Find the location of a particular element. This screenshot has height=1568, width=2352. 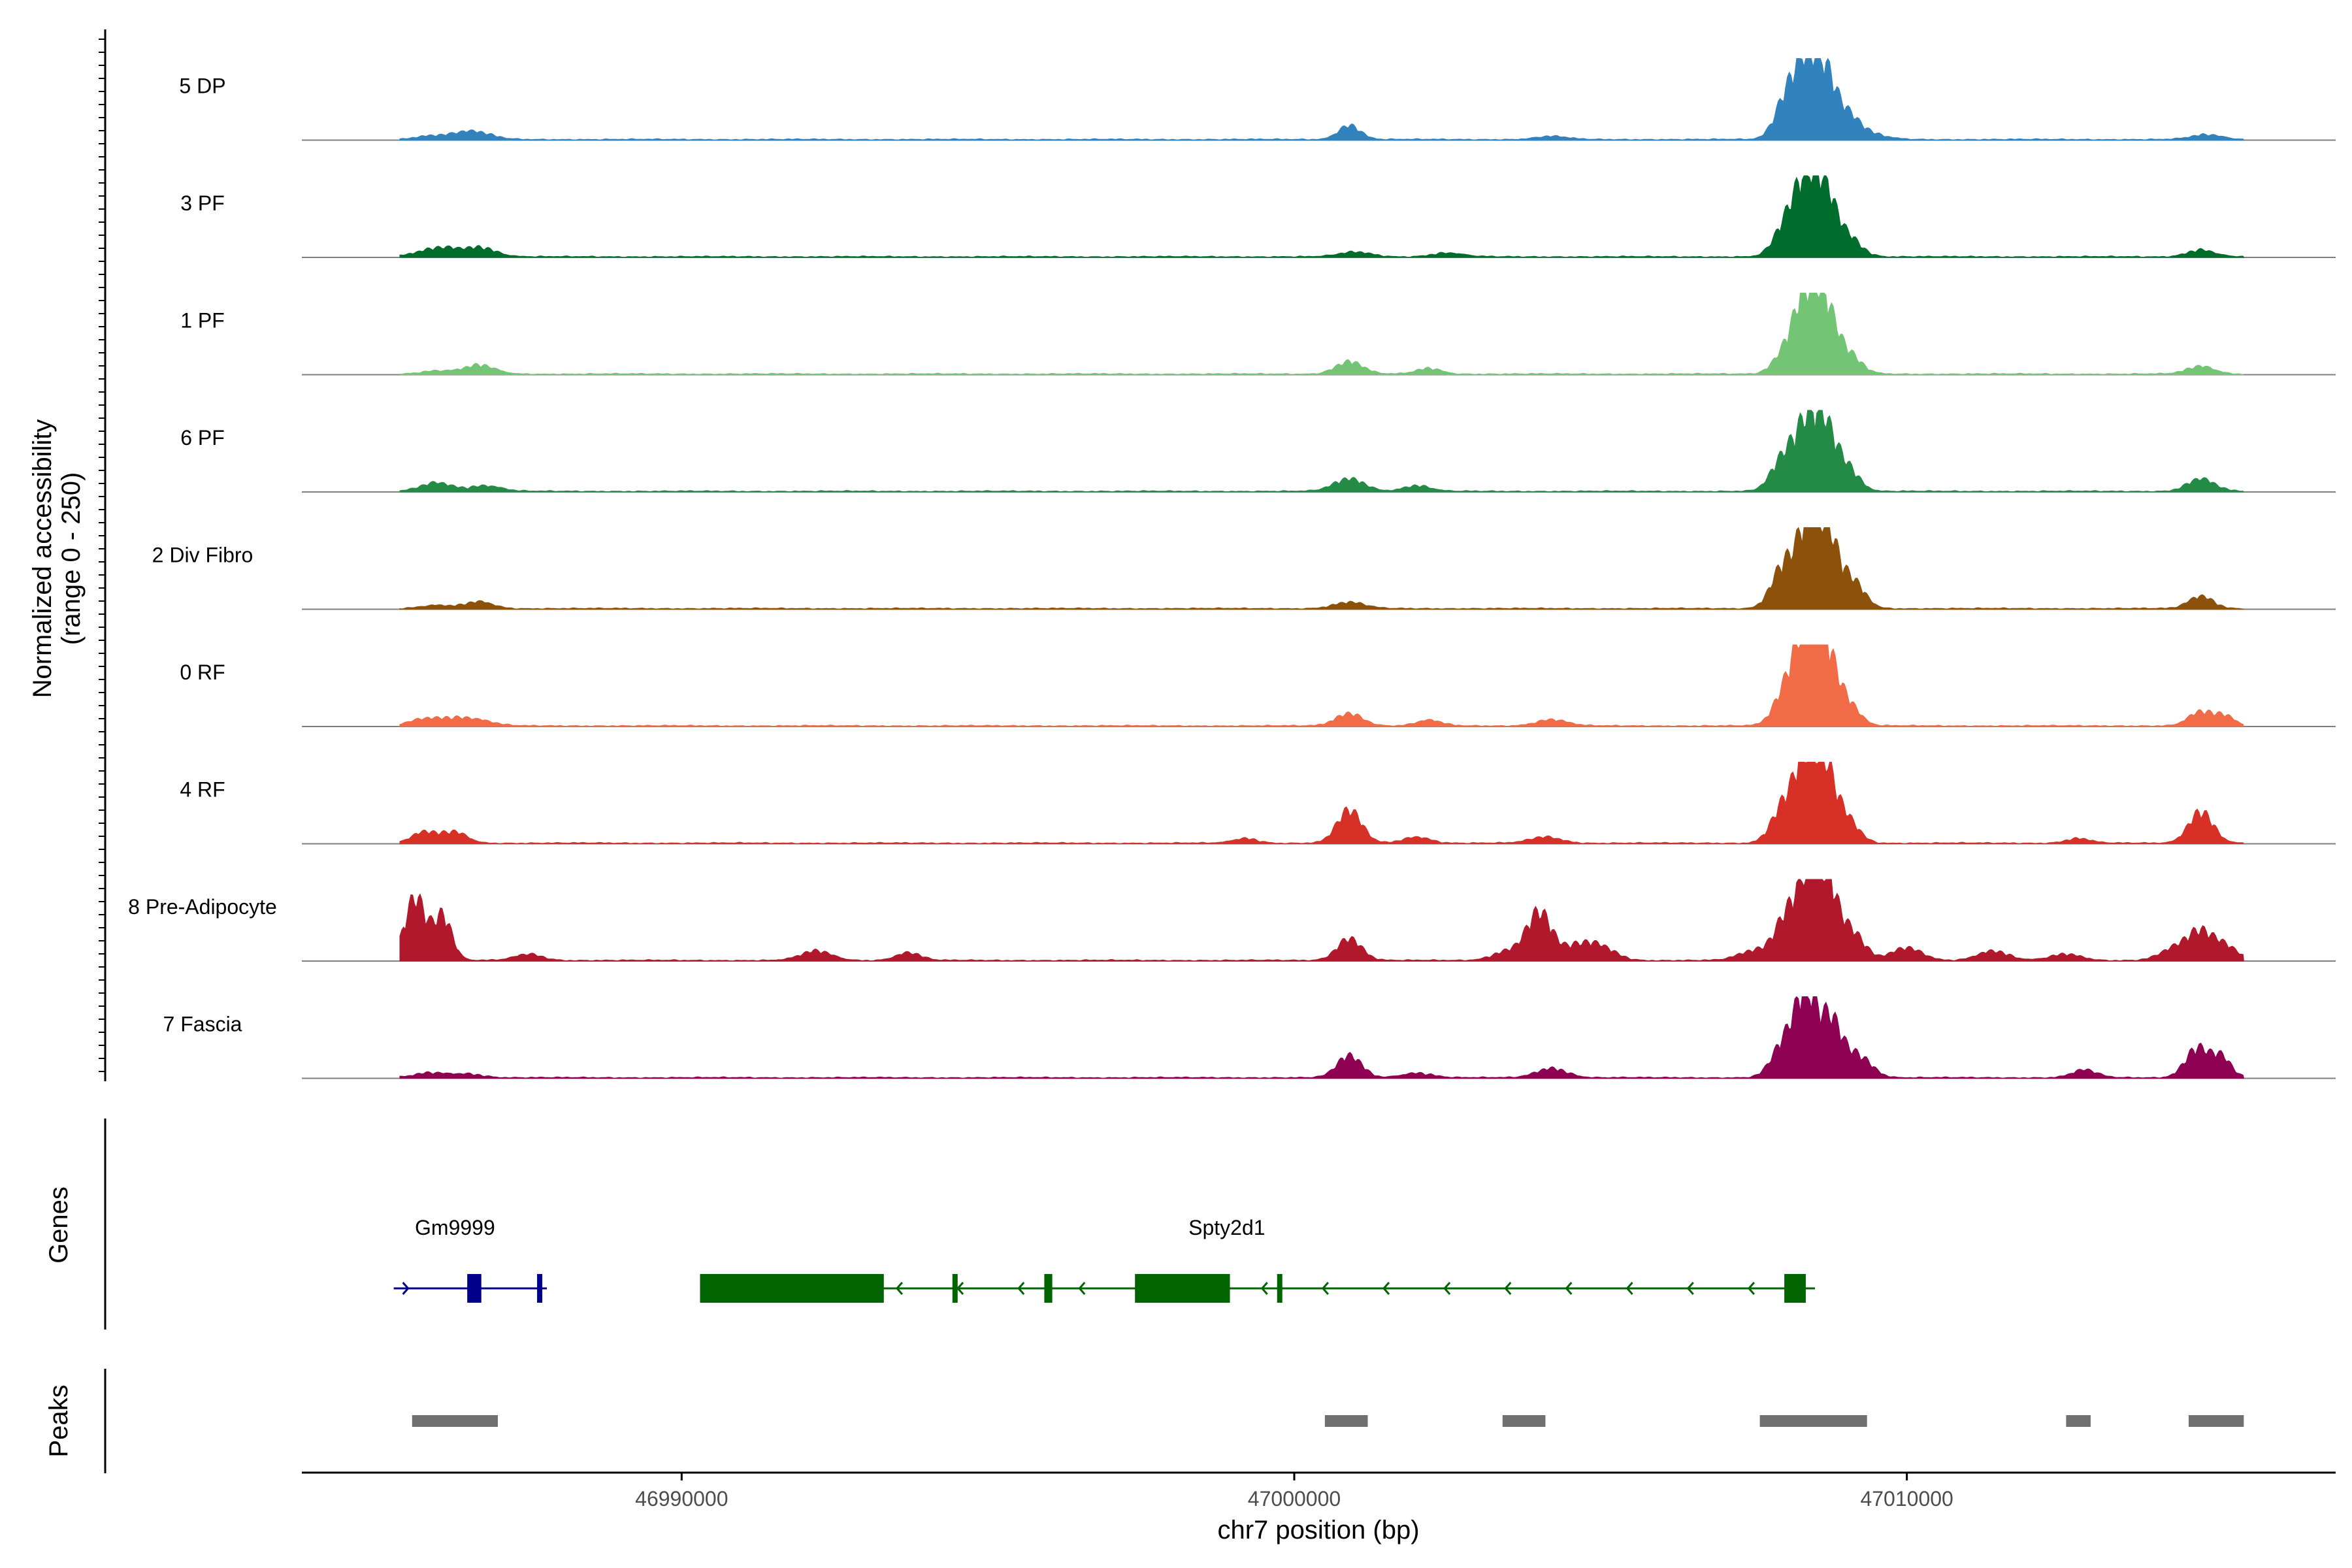

track-label: 5 DP is located at coordinates (202, 86).